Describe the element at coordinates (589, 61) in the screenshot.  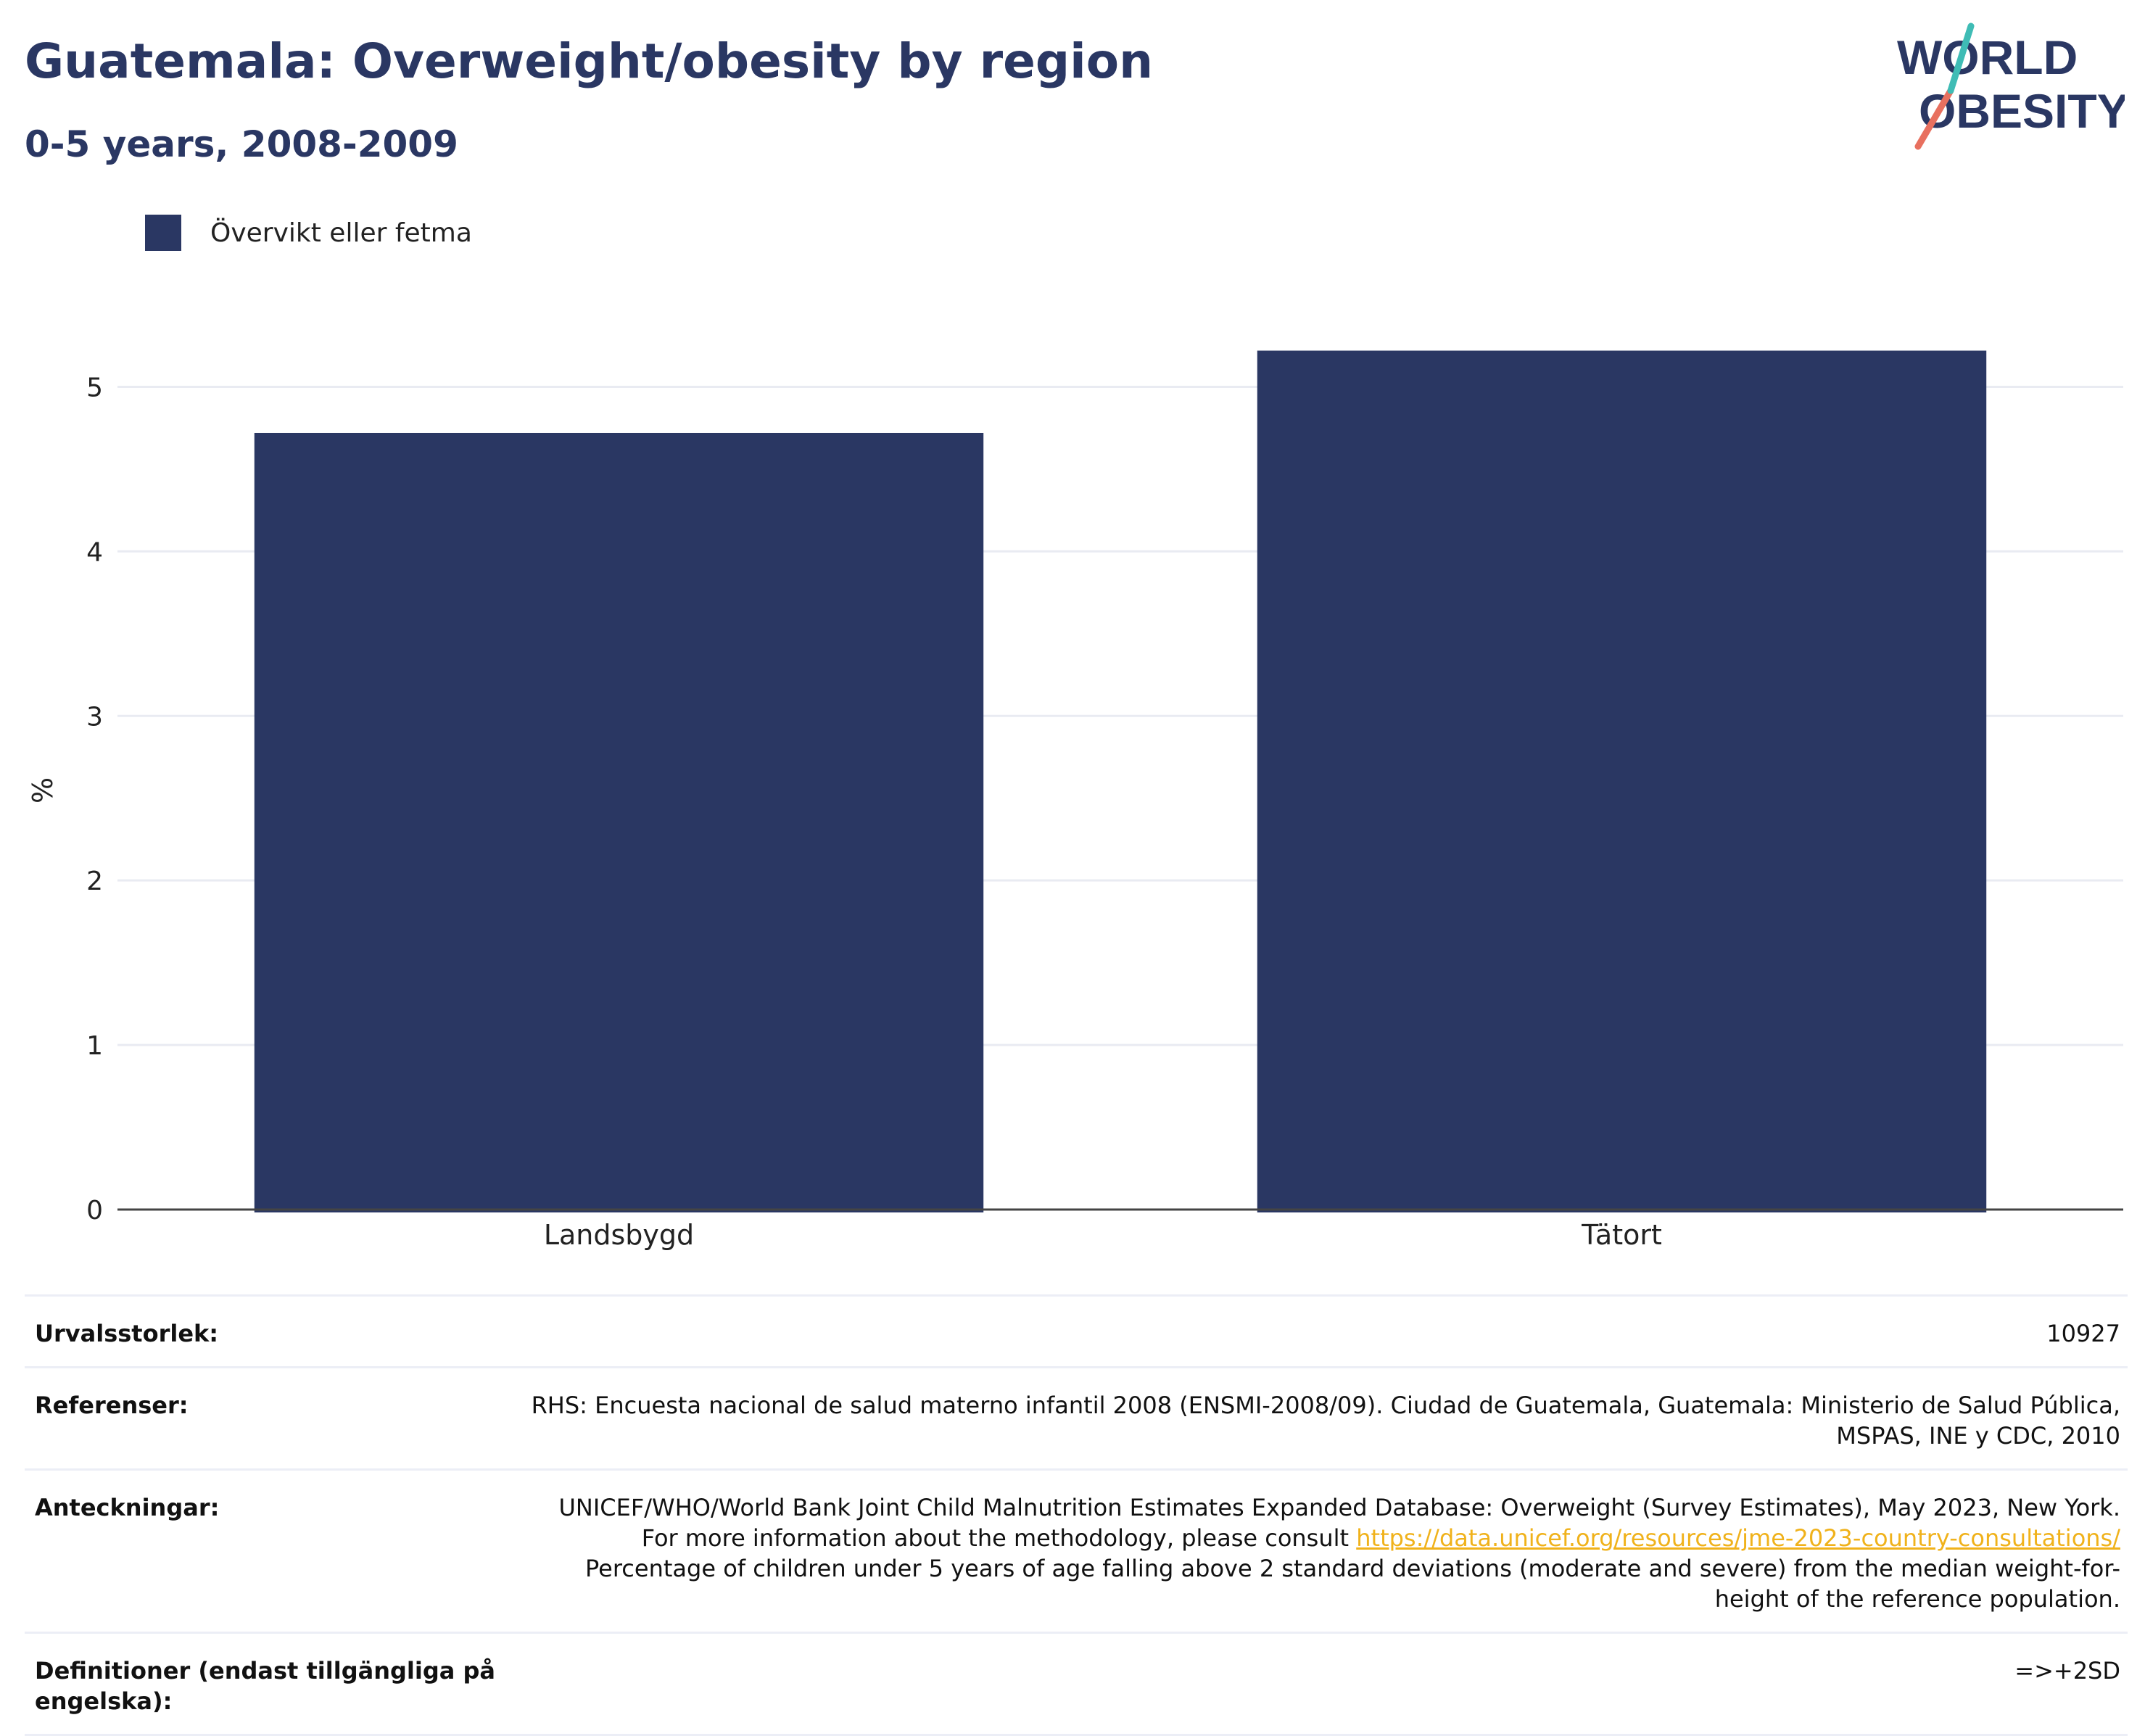
I see `chart-title: Guatemala: Overweight/obesity by region` at that location.